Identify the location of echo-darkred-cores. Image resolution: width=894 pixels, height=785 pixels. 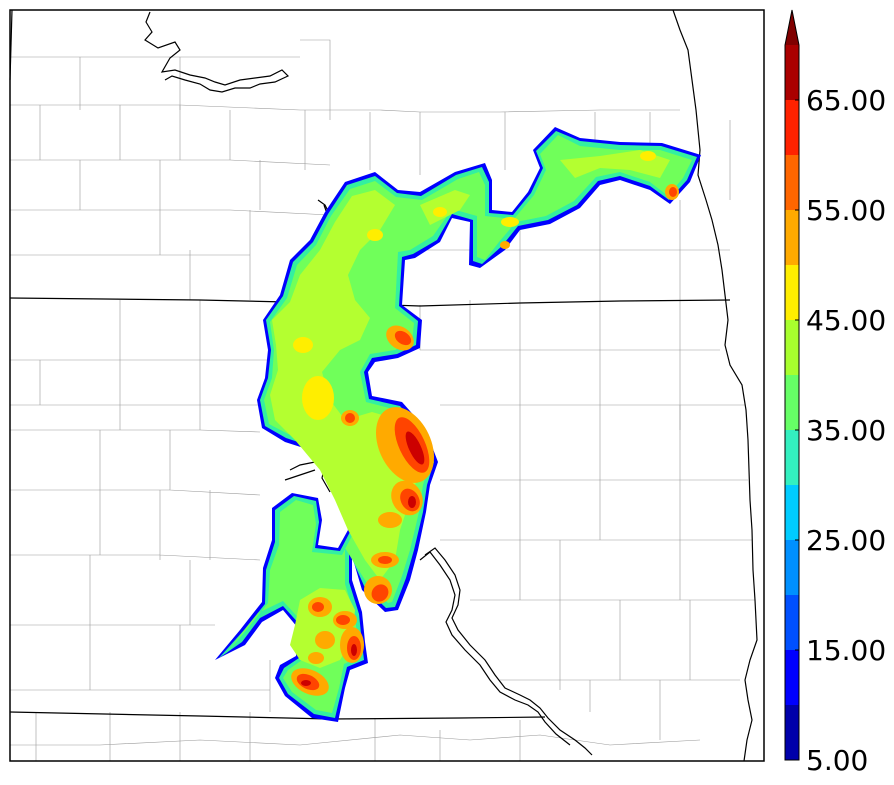
(363, 558).